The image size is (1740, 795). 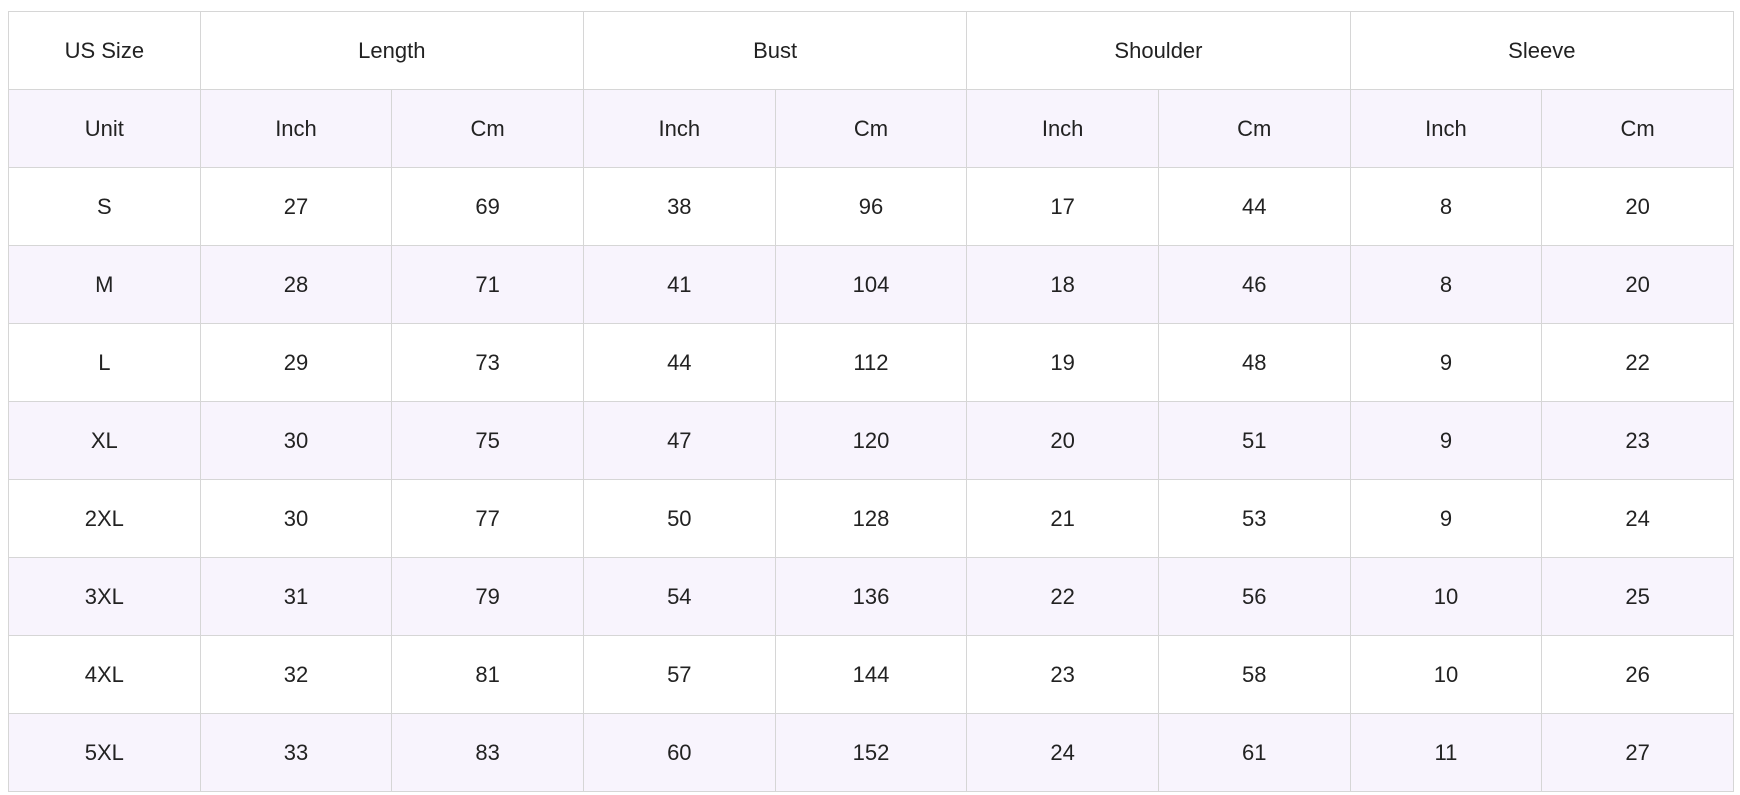 I want to click on measurement-cell: 17, so click(x=1062, y=206).